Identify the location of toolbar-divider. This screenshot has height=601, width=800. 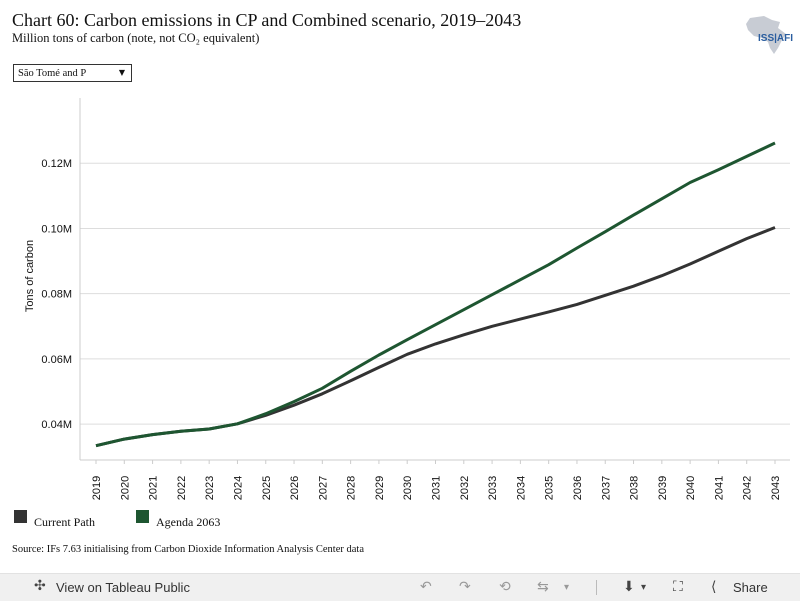
(596, 587).